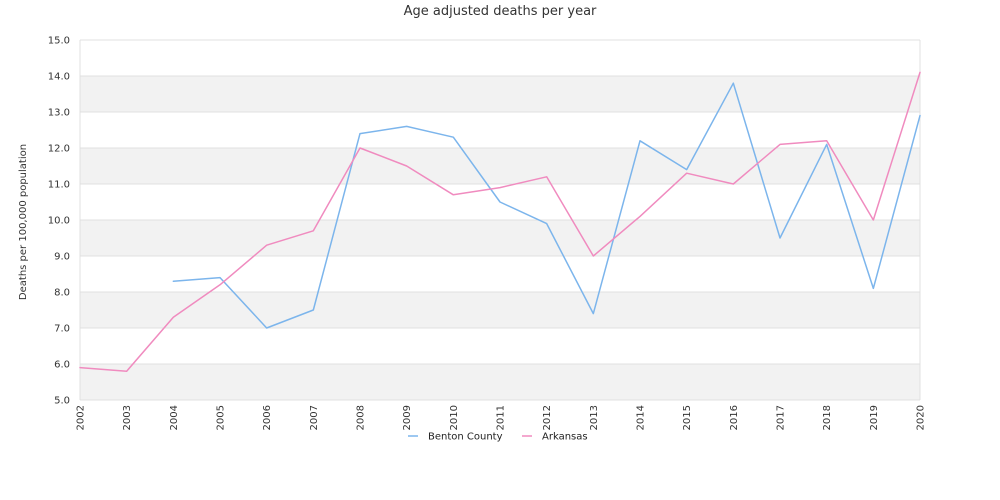 The height and width of the screenshot is (500, 1000). I want to click on x-tick-label: 2020, so click(921, 417).